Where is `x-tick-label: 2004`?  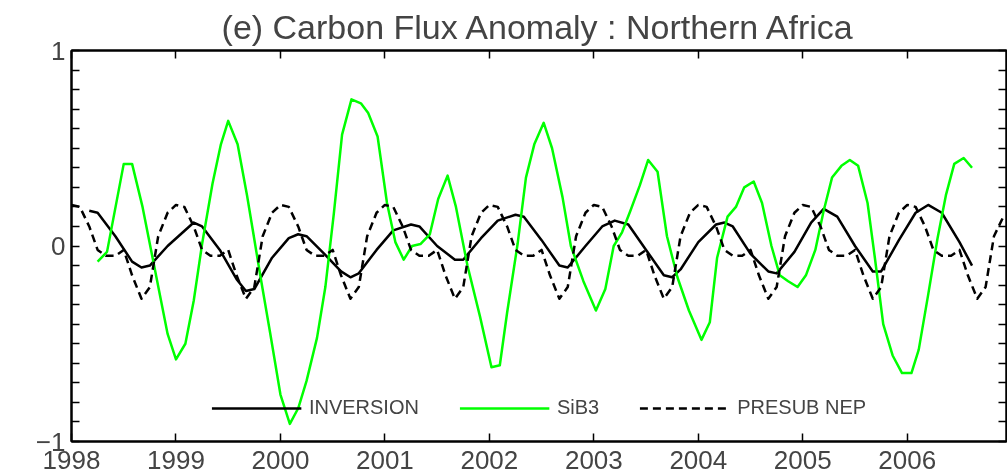 x-tick-label: 2004 is located at coordinates (698, 457).